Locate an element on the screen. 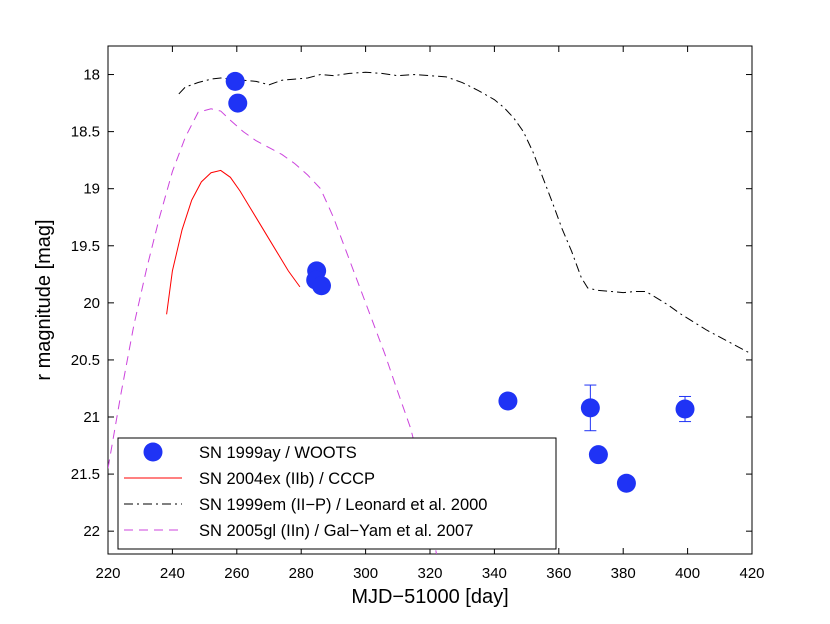 The width and height of the screenshot is (830, 624). x-axis-label: MJD−51000 [day] is located at coordinates (429, 597).